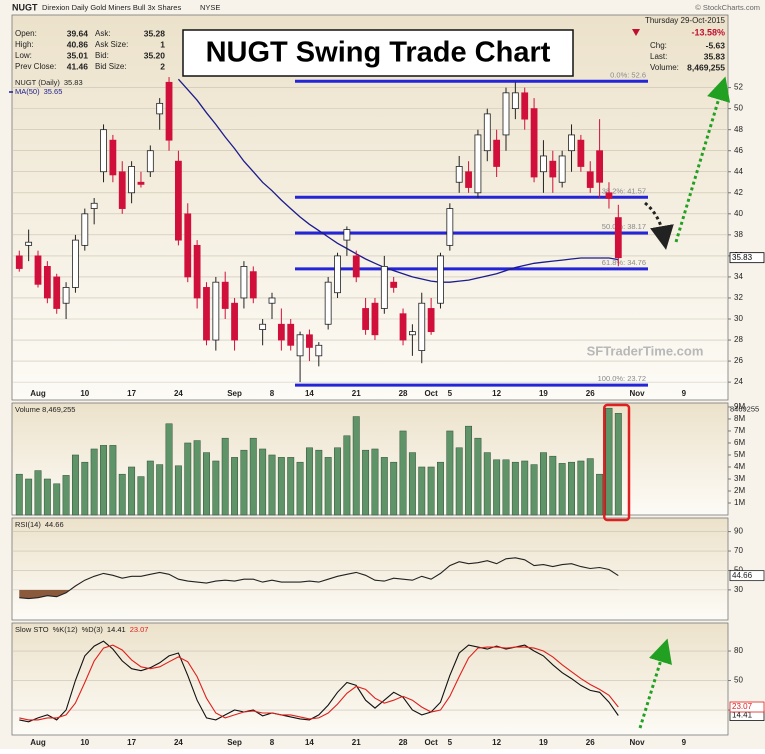 The image size is (765, 754). I want to click on panel-background, so click(370, 679).